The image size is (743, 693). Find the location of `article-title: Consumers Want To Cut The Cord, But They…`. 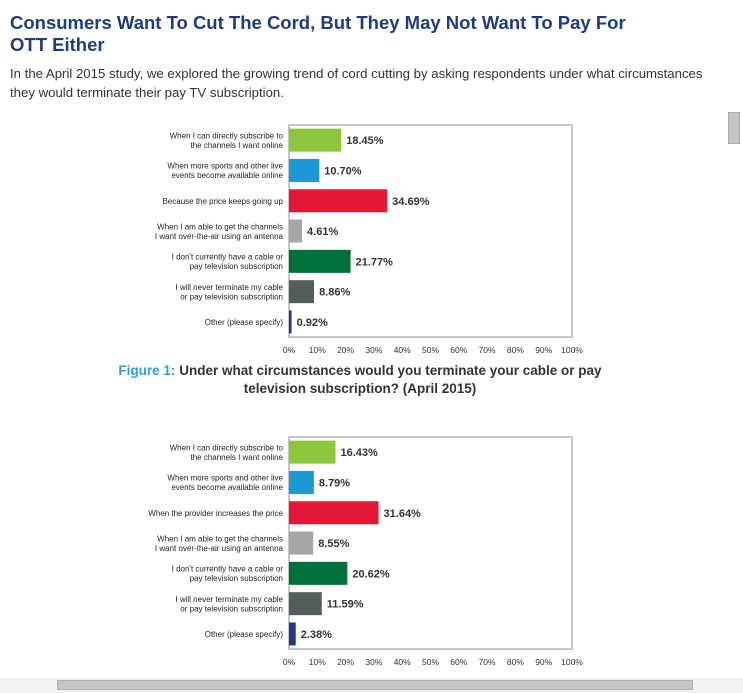

article-title: Consumers Want To Cut The Cord, But They… is located at coordinates (318, 33).